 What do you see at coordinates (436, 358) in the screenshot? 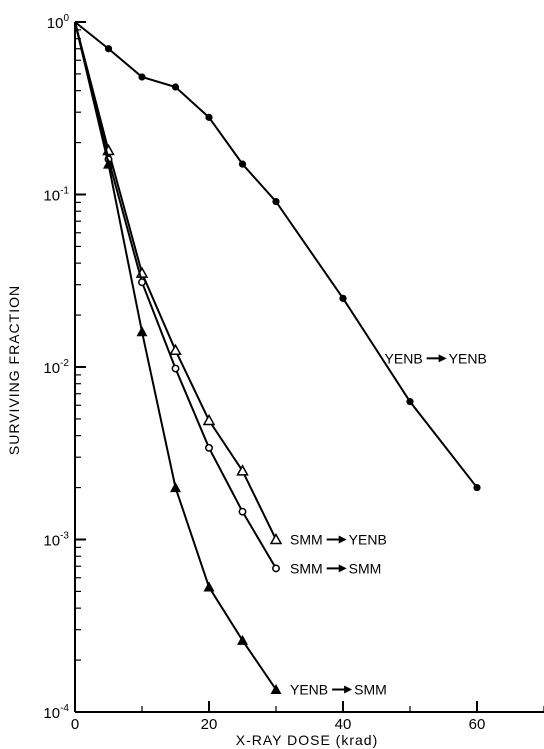
I see `series-label-yenb-to-yenb: YENB YENB` at bounding box center [436, 358].